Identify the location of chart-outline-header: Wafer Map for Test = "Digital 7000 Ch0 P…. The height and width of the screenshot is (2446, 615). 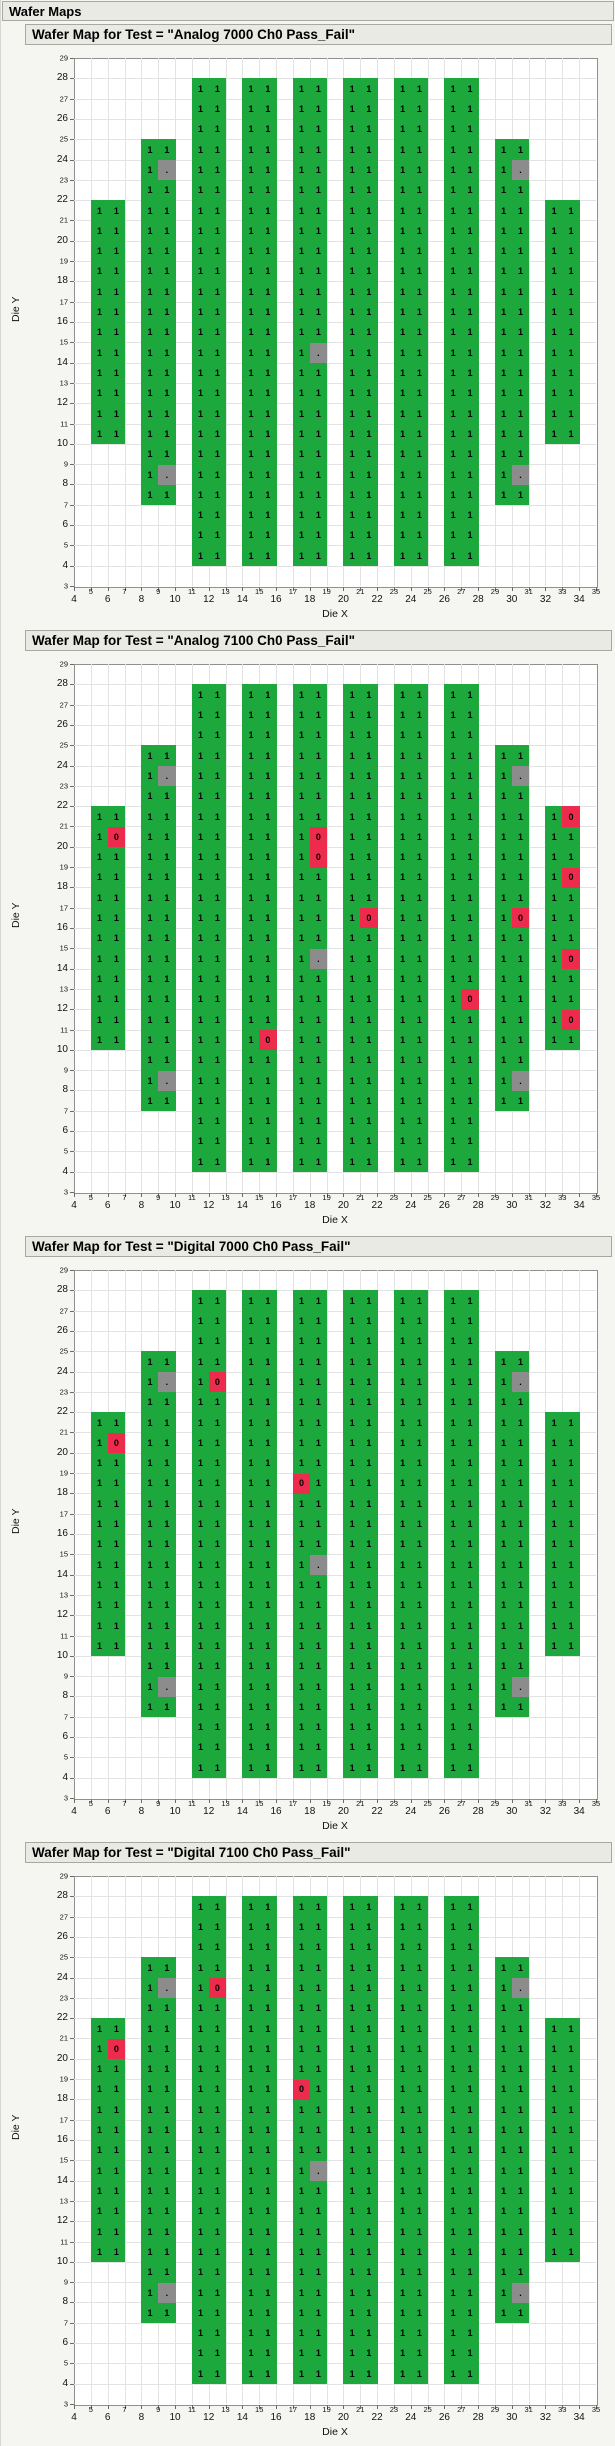
(318, 1246).